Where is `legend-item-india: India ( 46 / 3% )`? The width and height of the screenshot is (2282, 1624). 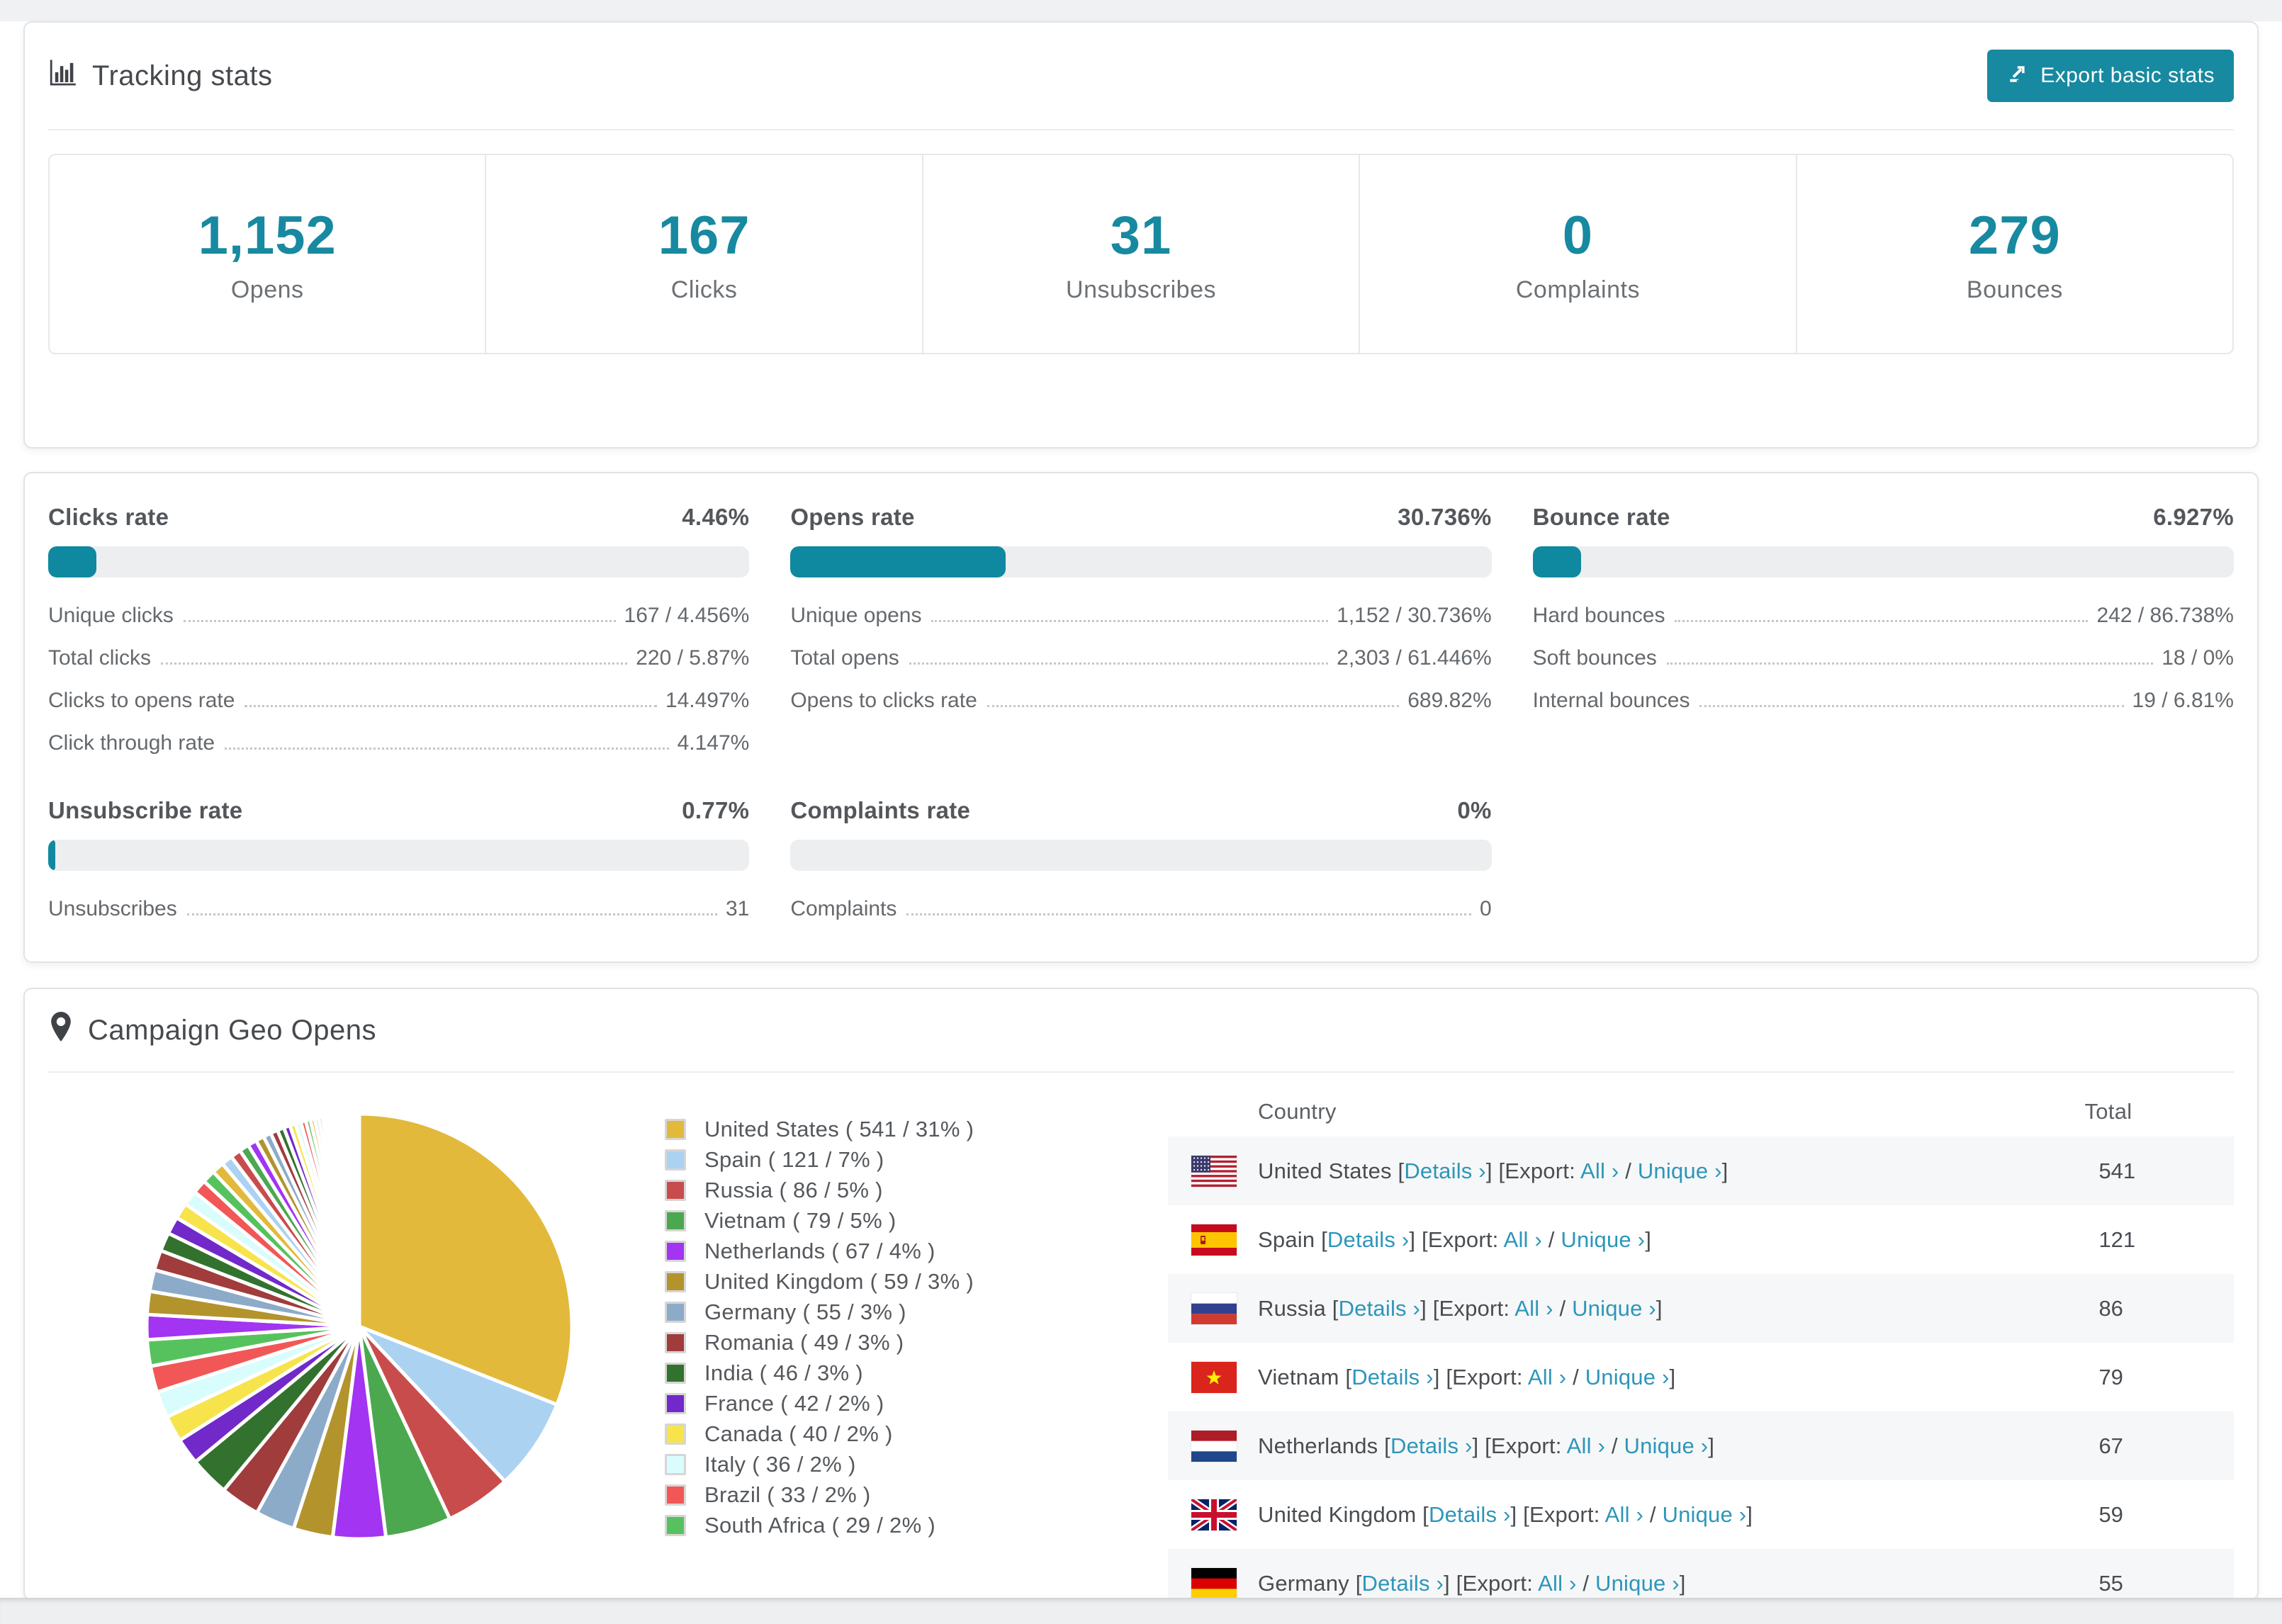 legend-item-india: India ( 46 / 3% ) is located at coordinates (916, 1373).